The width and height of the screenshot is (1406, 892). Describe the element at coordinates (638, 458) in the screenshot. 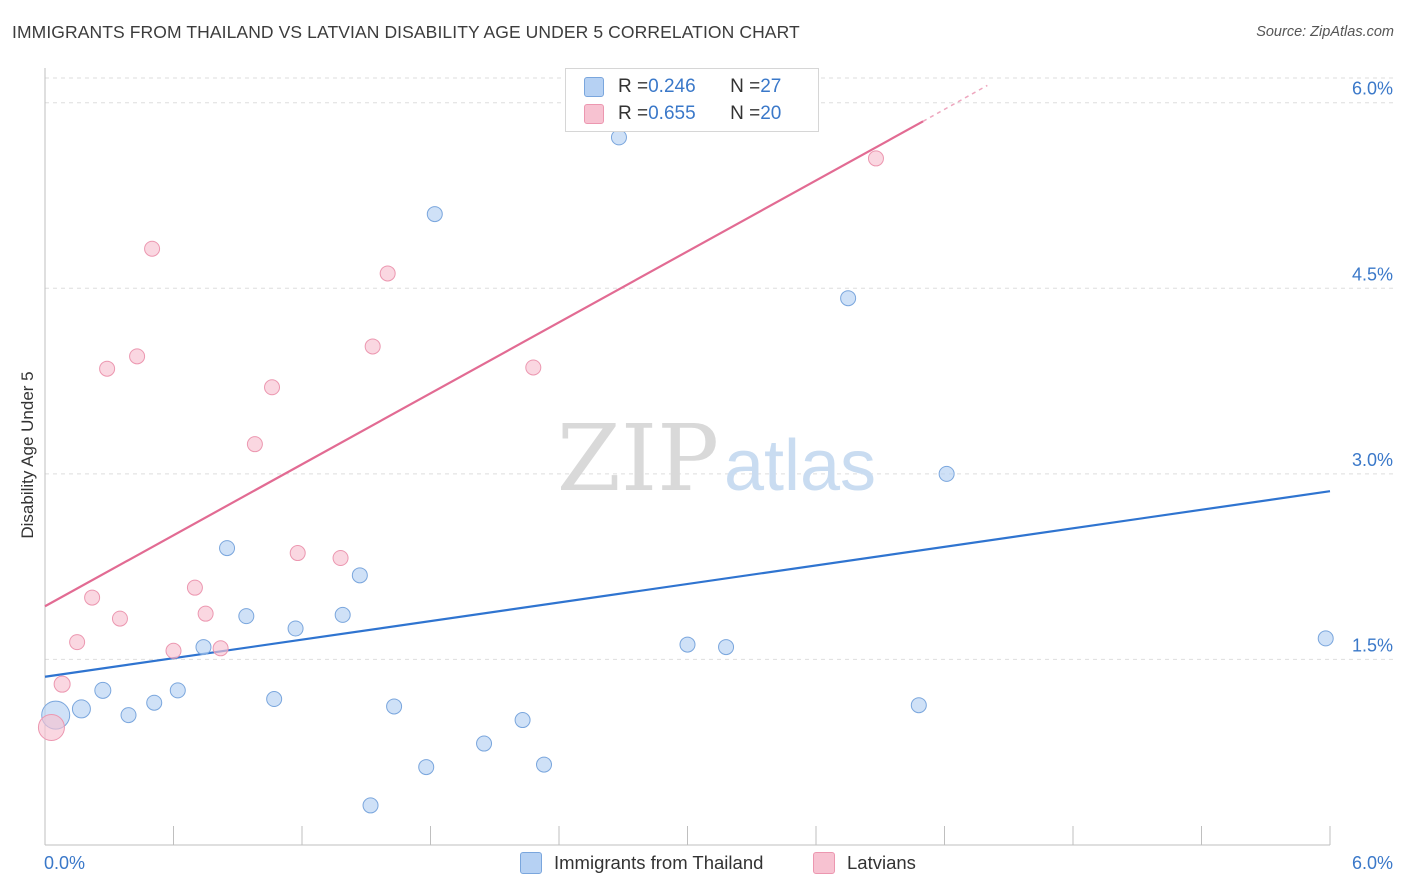

I see `watermark-zip: ZIP` at that location.